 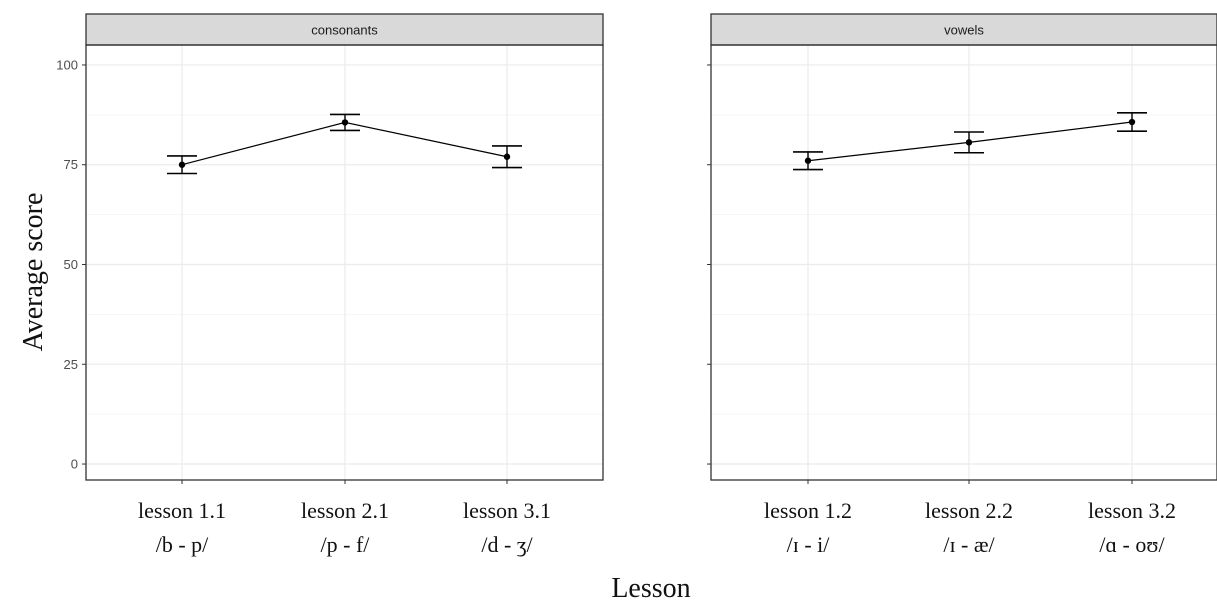 What do you see at coordinates (507, 510) in the screenshot?
I see `x-tick-label-lesson: lesson 3.1` at bounding box center [507, 510].